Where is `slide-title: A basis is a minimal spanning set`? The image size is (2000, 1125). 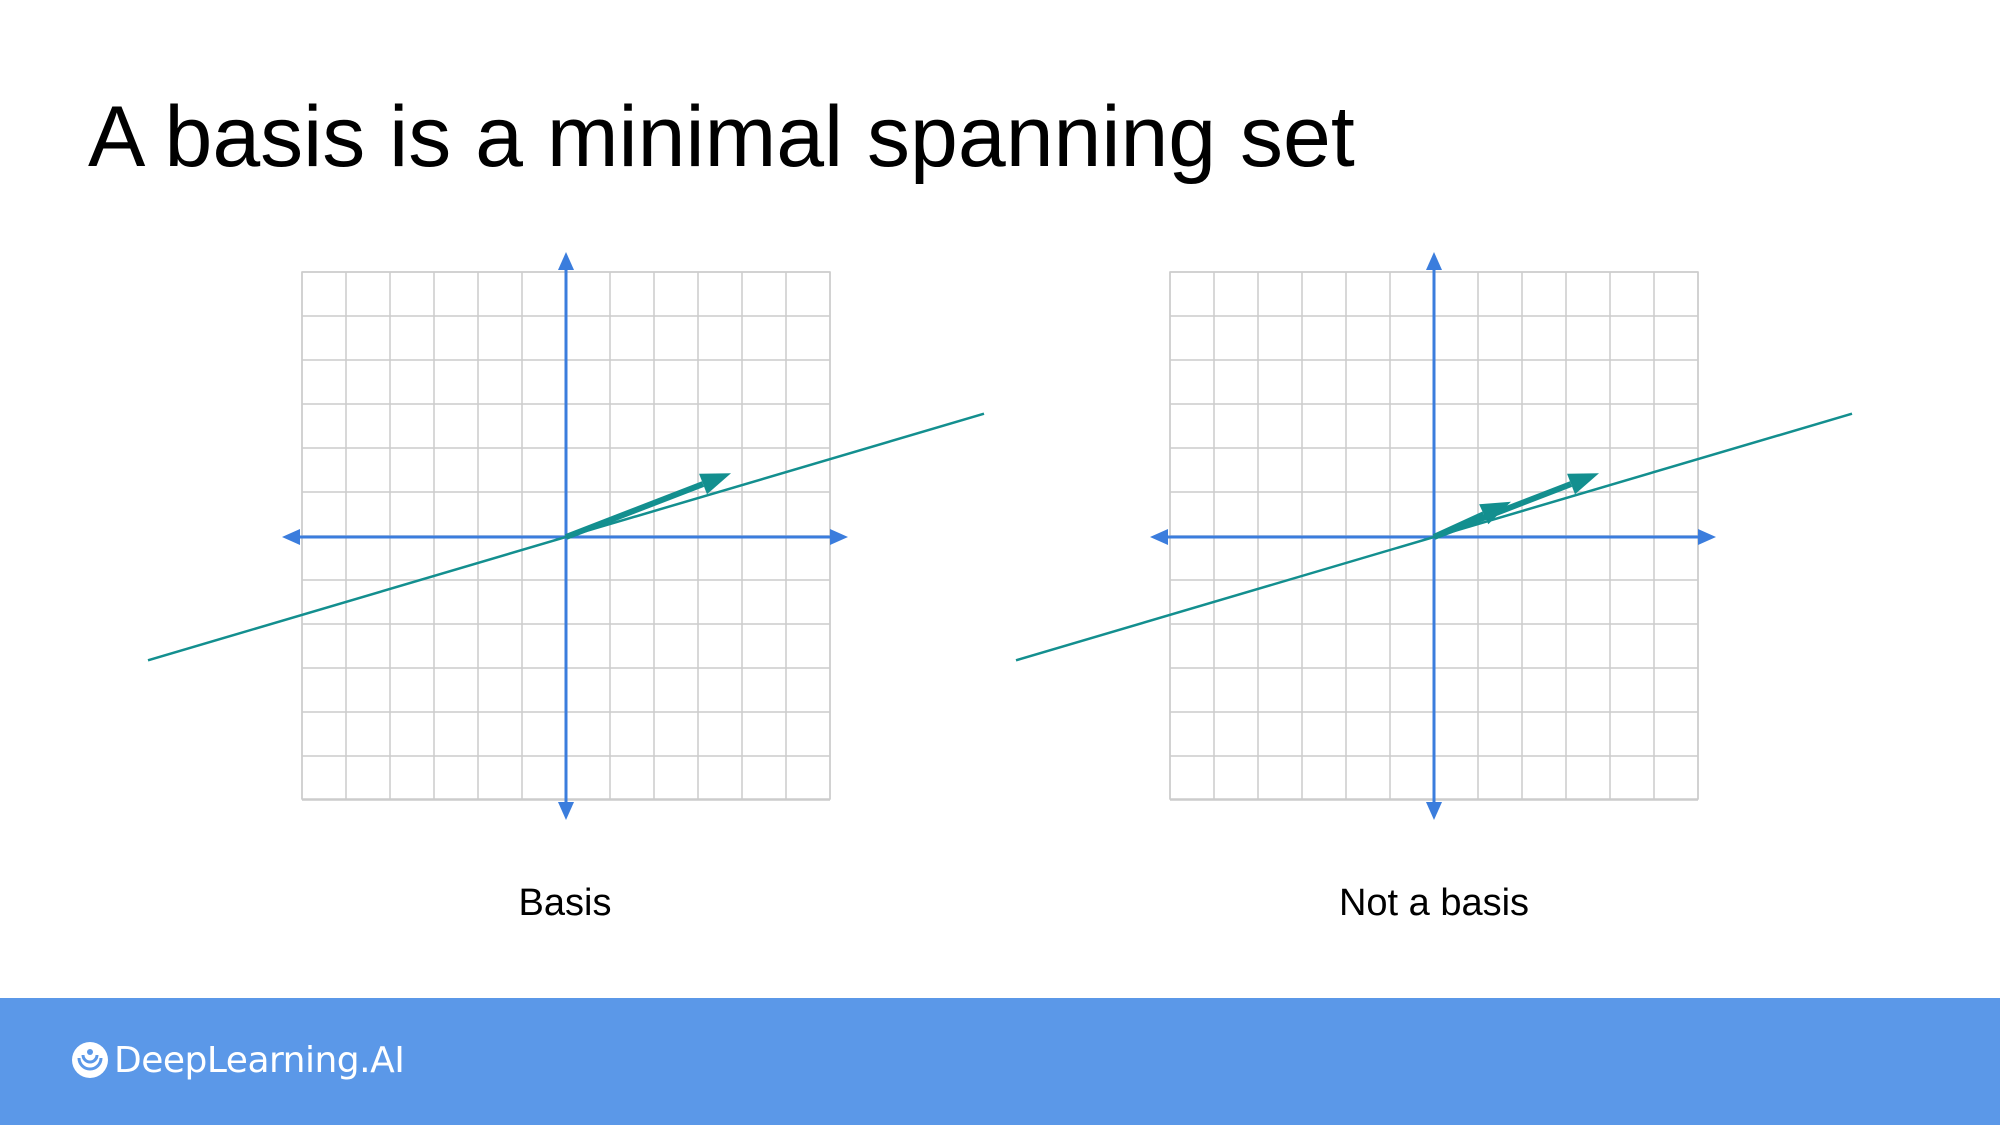
slide-title: A basis is a minimal spanning set is located at coordinates (721, 137).